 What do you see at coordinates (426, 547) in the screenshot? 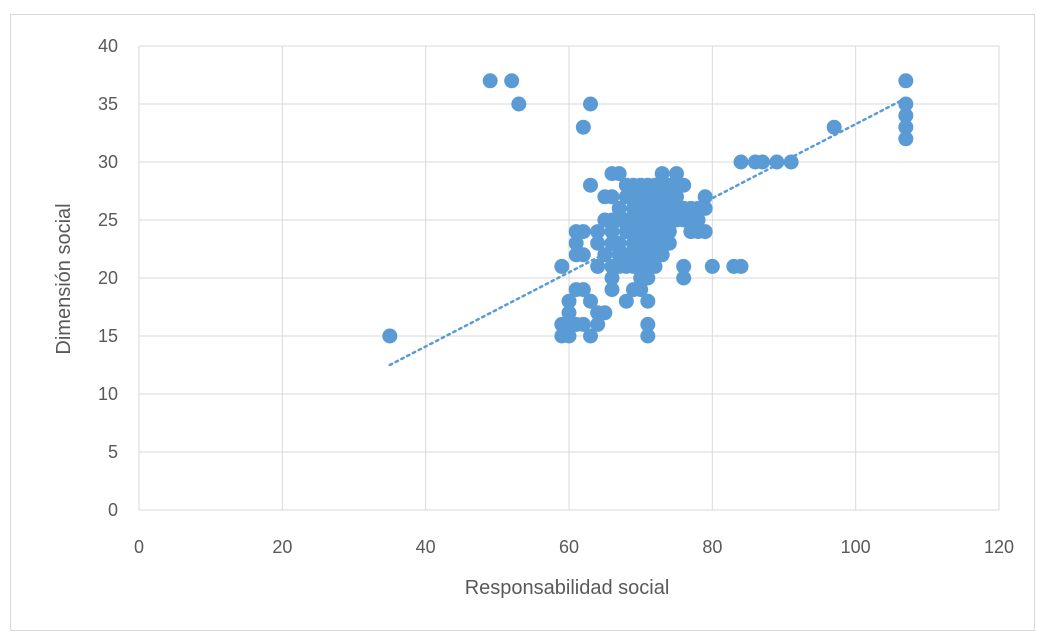
I see `x-tick-label: 40` at bounding box center [426, 547].